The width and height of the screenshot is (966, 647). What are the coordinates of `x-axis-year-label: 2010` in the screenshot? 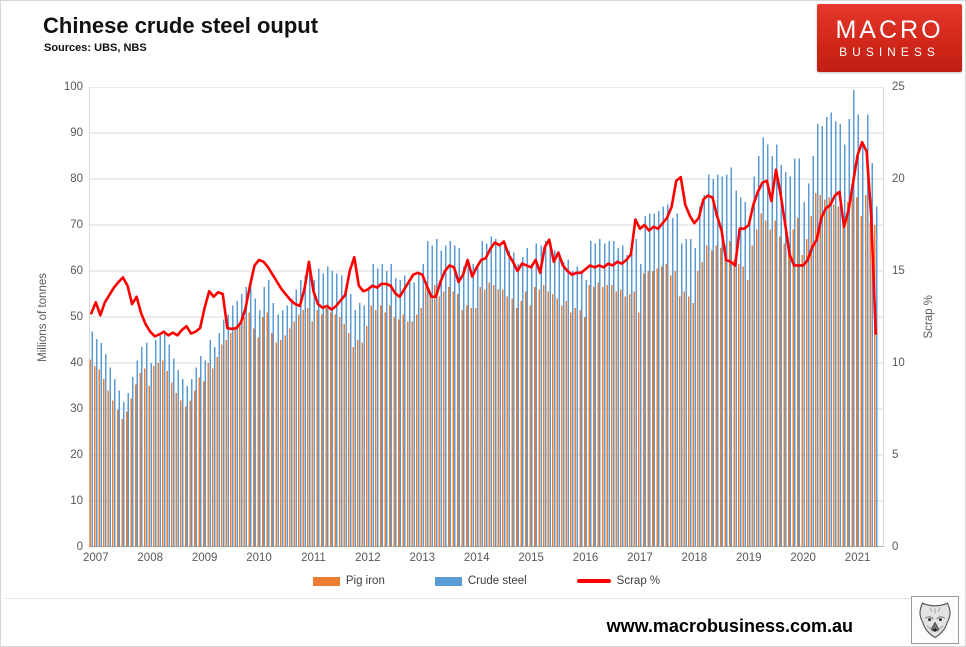 It's located at (259, 558).